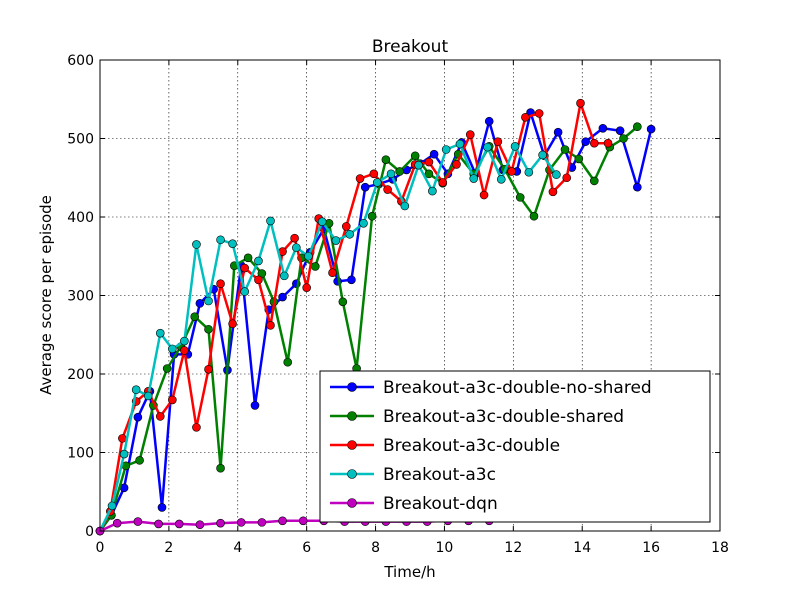 The image size is (800, 595). What do you see at coordinates (445, 446) in the screenshot?
I see `legend-entry: Breakout-a3c-double` at bounding box center [445, 446].